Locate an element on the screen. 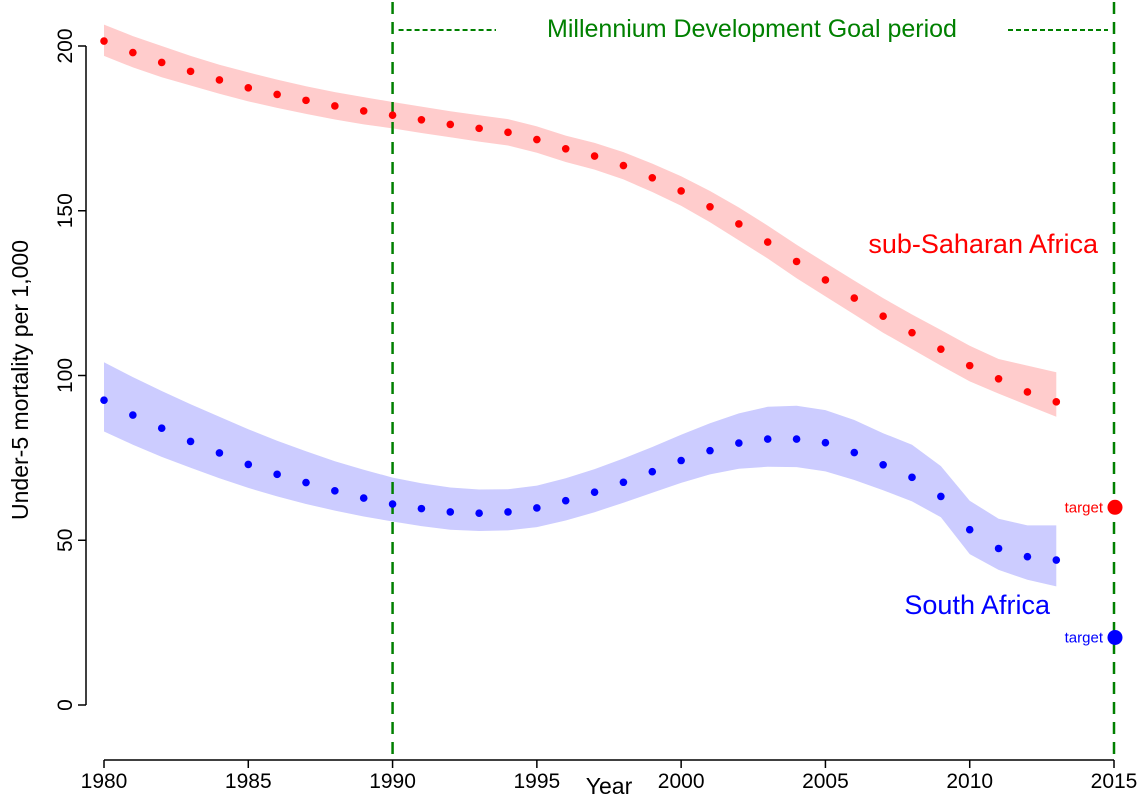 This screenshot has width=1148, height=800. data-point-south-africa-1982 is located at coordinates (161, 428).